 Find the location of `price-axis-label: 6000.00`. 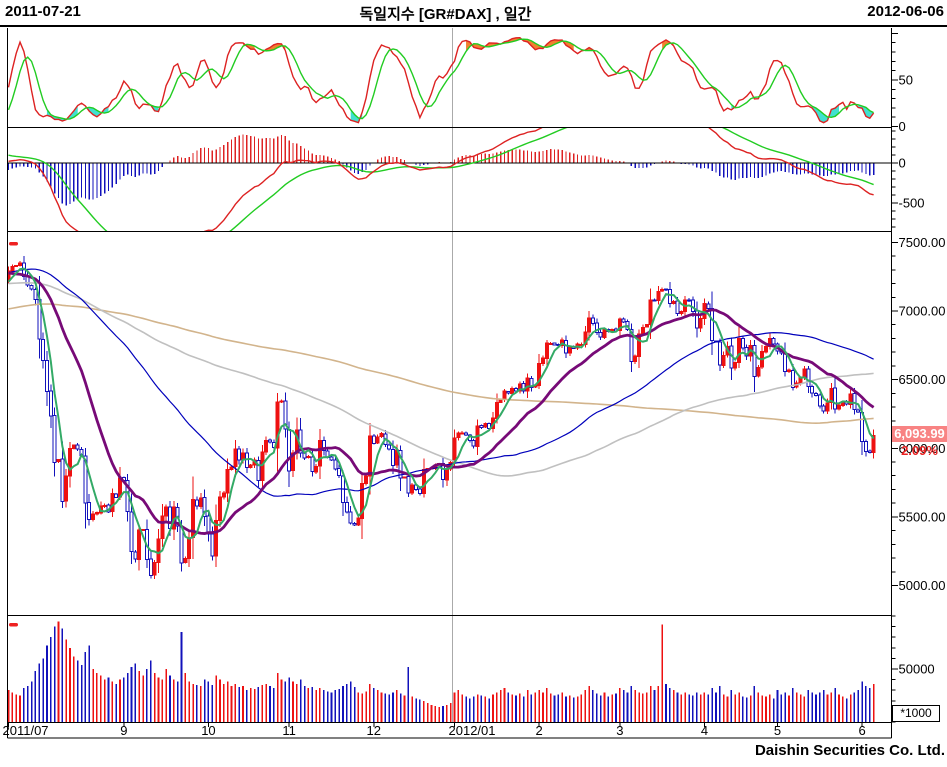

price-axis-label: 6000.00 is located at coordinates (922, 448).